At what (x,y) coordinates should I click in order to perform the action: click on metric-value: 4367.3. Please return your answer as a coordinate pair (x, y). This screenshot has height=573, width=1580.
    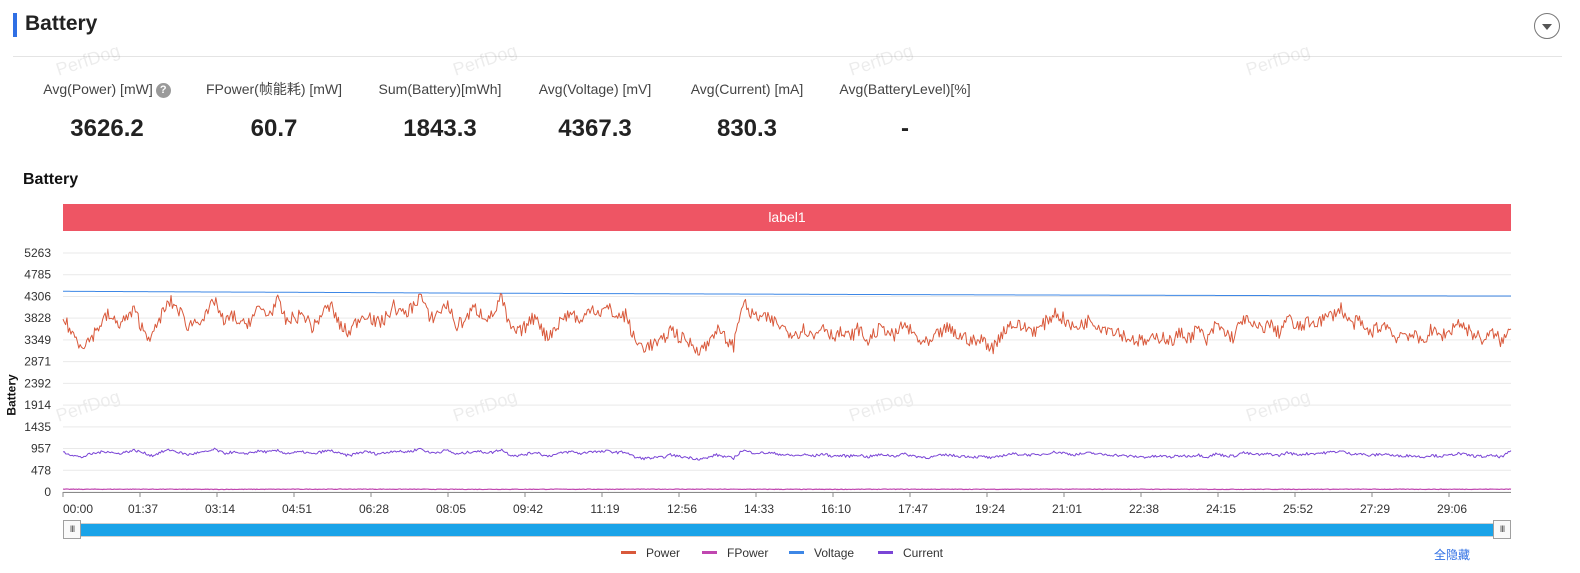
    Looking at the image, I should click on (595, 128).